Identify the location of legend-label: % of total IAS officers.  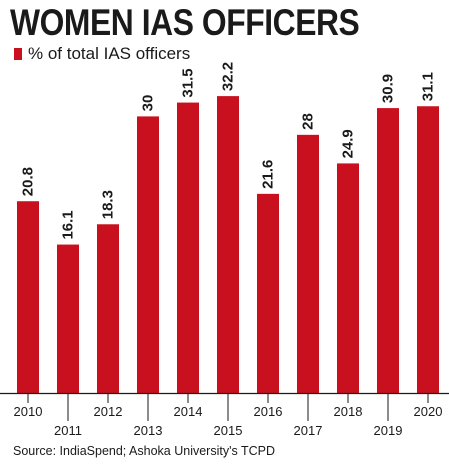
(109, 53).